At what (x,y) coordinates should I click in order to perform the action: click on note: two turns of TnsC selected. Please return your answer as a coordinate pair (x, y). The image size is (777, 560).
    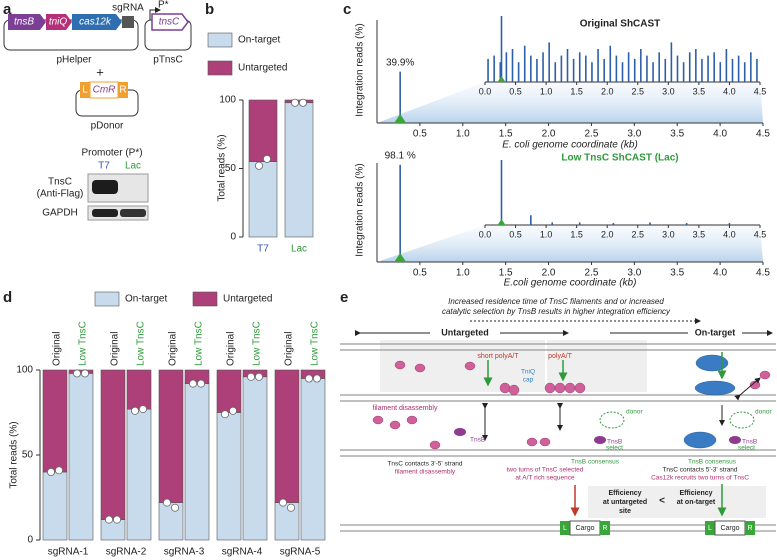
    Looking at the image, I should click on (545, 470).